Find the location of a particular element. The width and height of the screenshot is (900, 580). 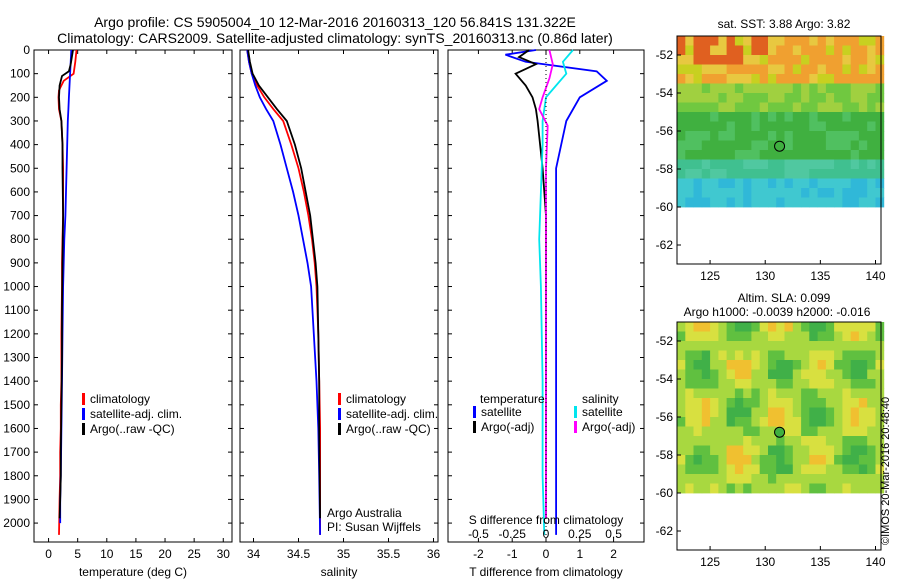

x-tick-label: -2 is located at coordinates (478, 554).